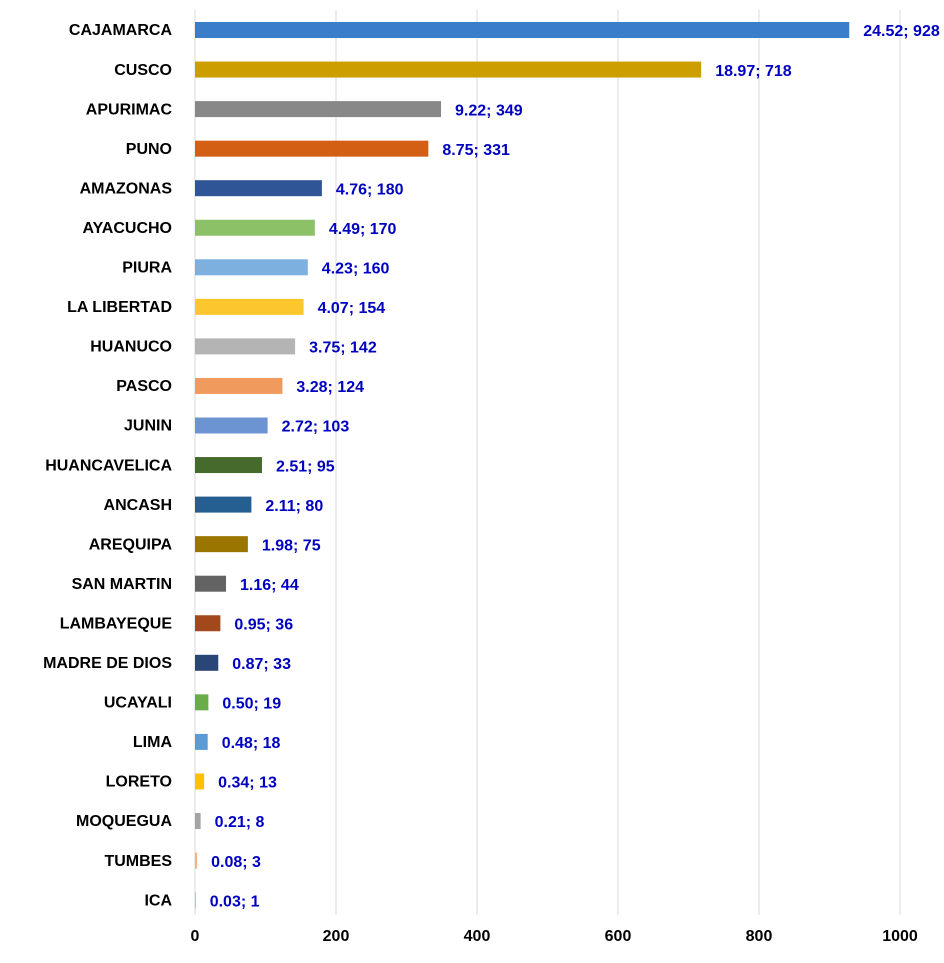  I want to click on data-label: 0.08; 3, so click(236, 862).